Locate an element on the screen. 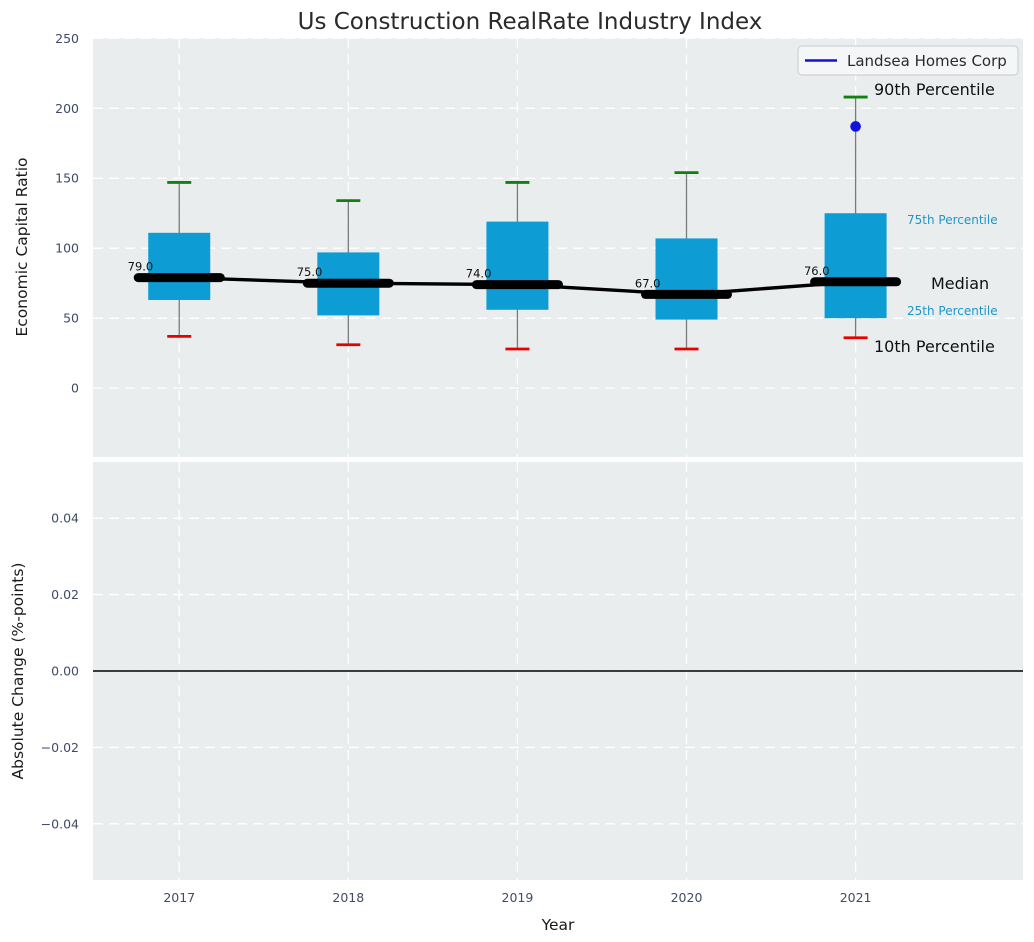  xtick-label: 2021 is located at coordinates (856, 897).